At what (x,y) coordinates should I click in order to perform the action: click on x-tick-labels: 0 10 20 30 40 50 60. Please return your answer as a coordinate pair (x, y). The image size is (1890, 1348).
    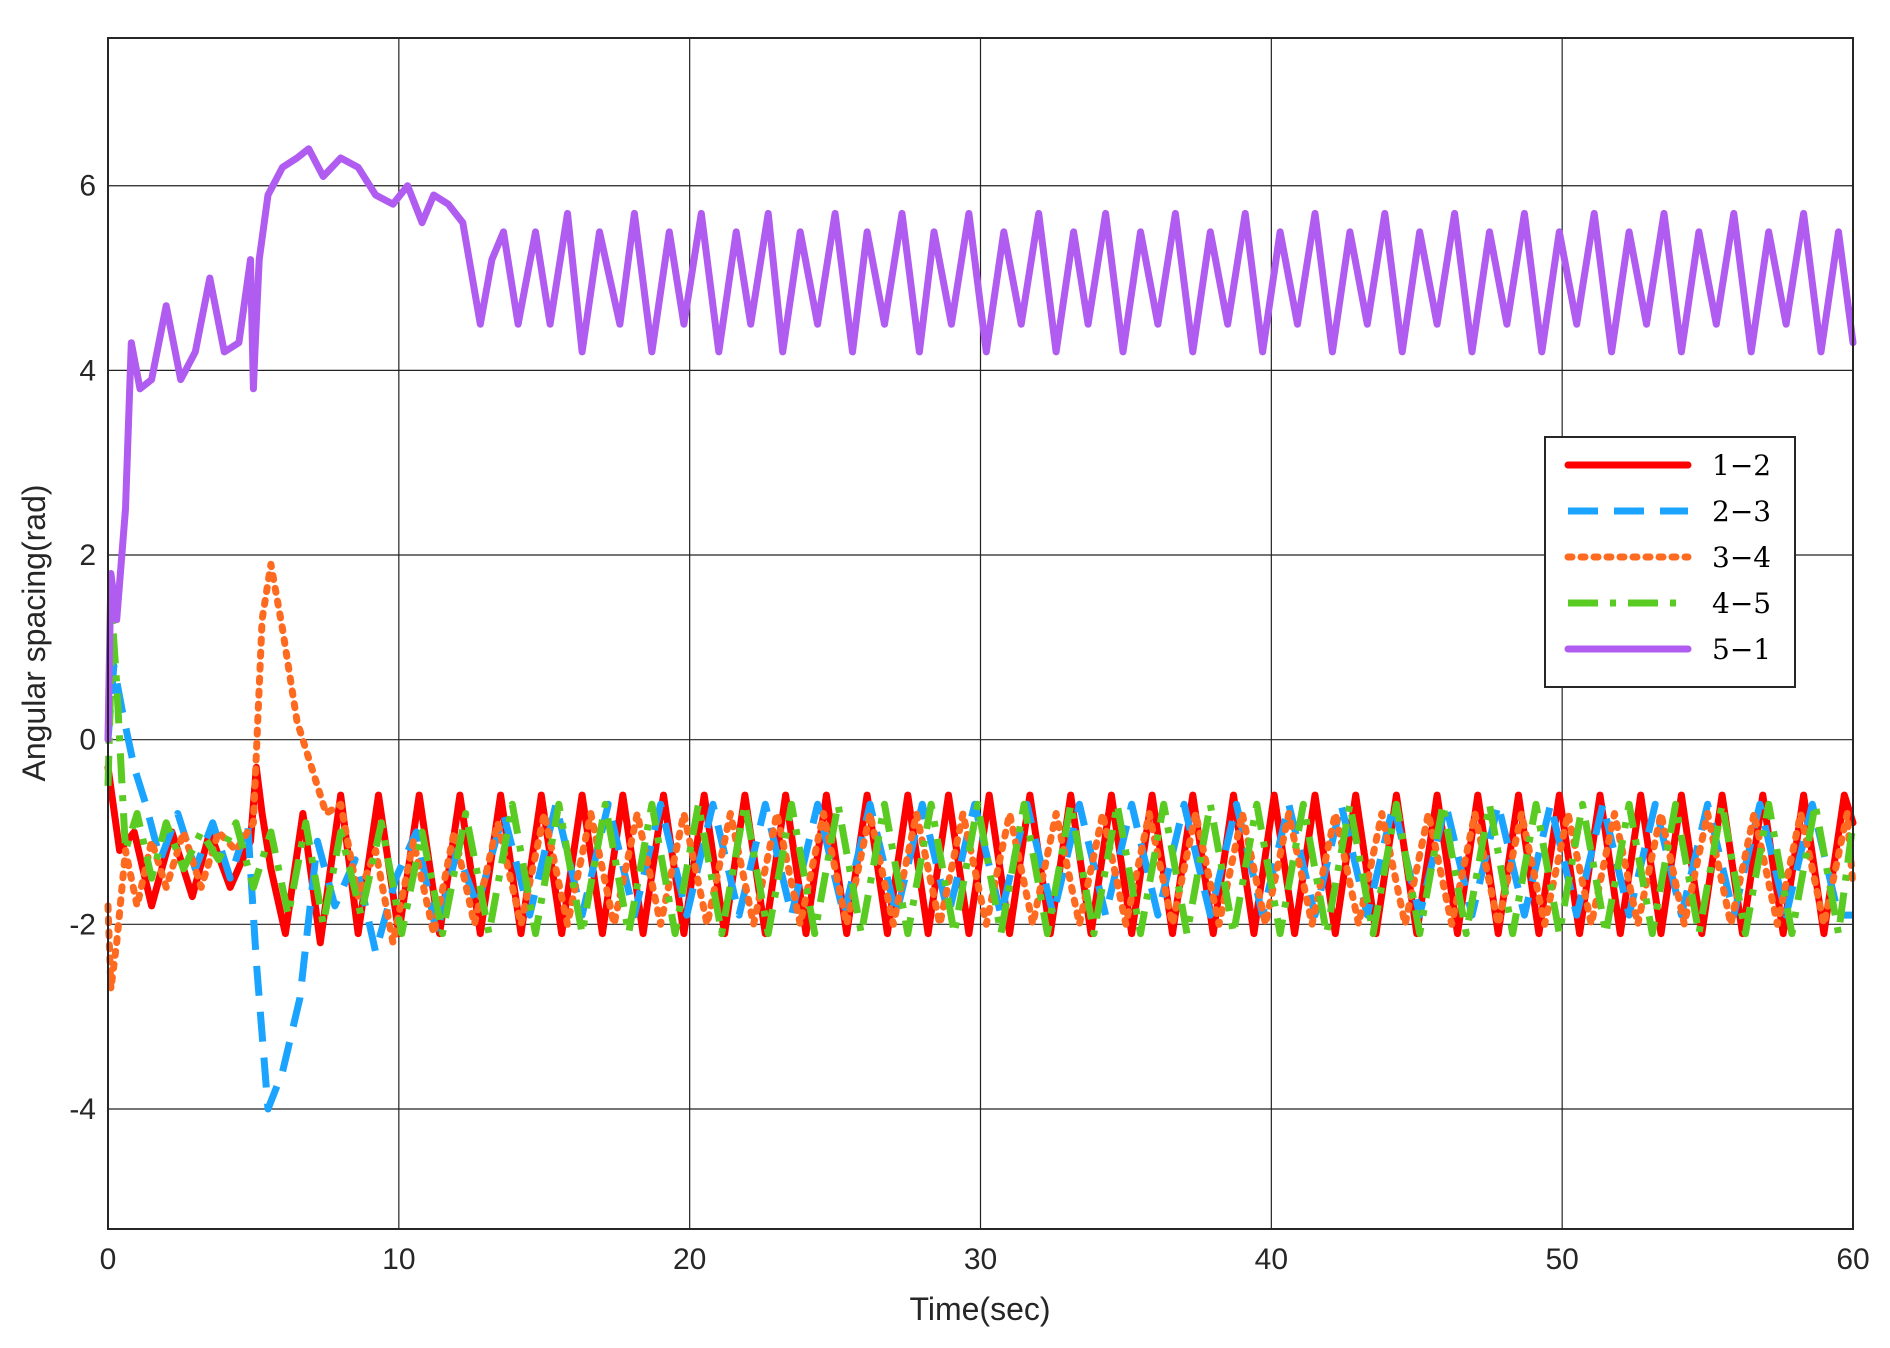
    Looking at the image, I should click on (985, 1259).